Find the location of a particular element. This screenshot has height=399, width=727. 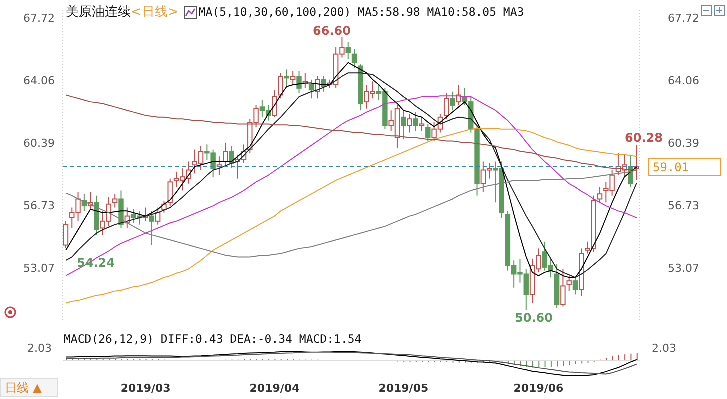

annotation: MA(5,10,30,60,100,200) MA5:58.98 MA10:58.05 MA3 is located at coordinates (361, 12).